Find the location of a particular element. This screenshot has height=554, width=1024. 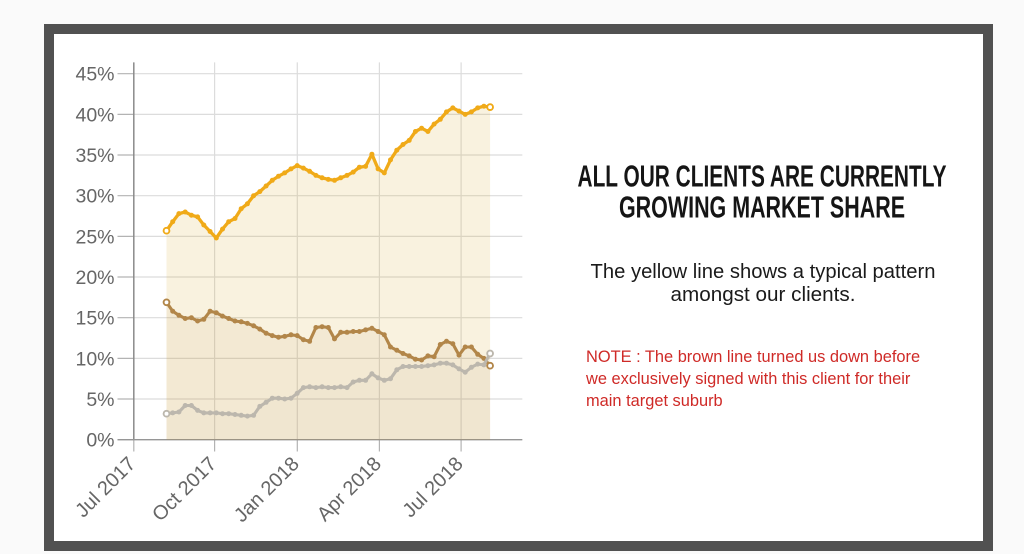

svg-text: Oct 2017 is located at coordinates (184, 489).